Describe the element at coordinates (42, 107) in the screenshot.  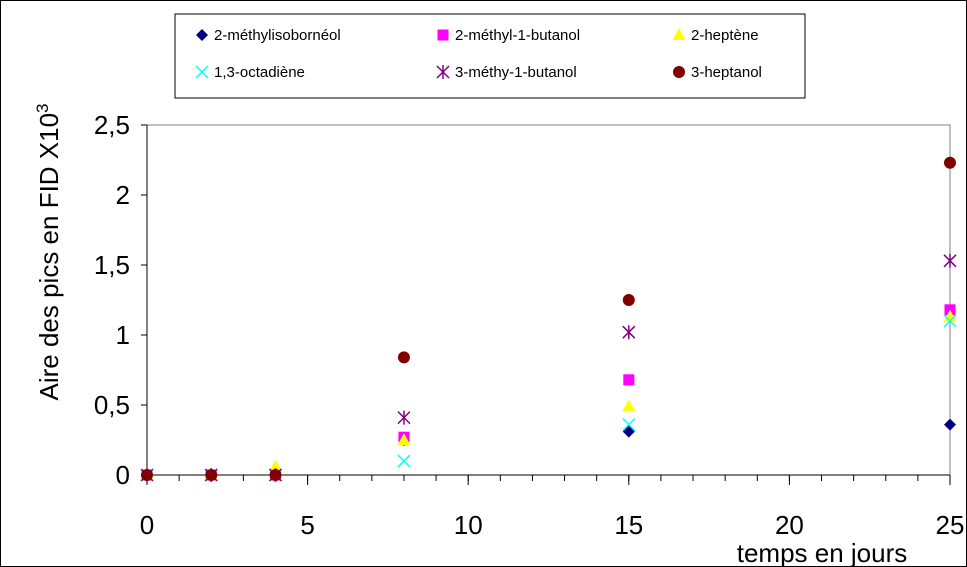
I see `y-axis-label-exponent: 3` at that location.